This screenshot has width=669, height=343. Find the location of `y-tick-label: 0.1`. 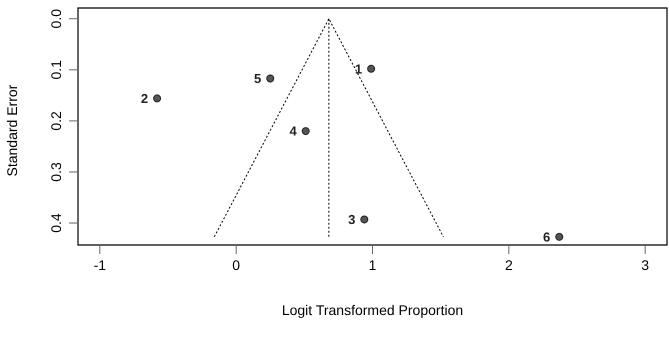

y-tick-label: 0.1 is located at coordinates (56, 70).